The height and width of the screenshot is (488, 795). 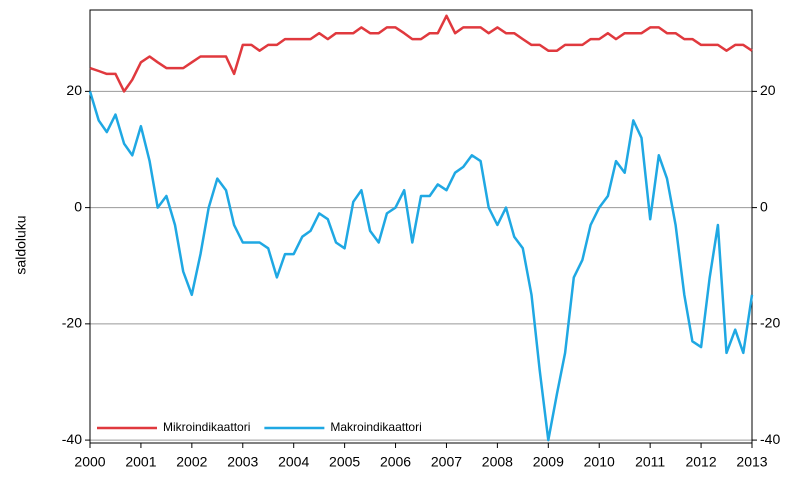 What do you see at coordinates (768, 90) in the screenshot?
I see `y2-tick-label: 20` at bounding box center [768, 90].